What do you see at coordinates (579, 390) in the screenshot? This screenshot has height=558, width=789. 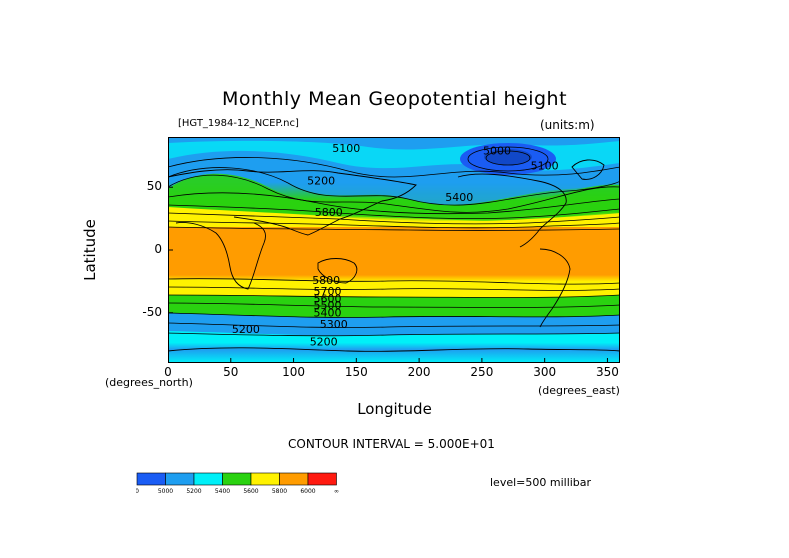 I see `x-units-label: (degrees_east)` at bounding box center [579, 390].